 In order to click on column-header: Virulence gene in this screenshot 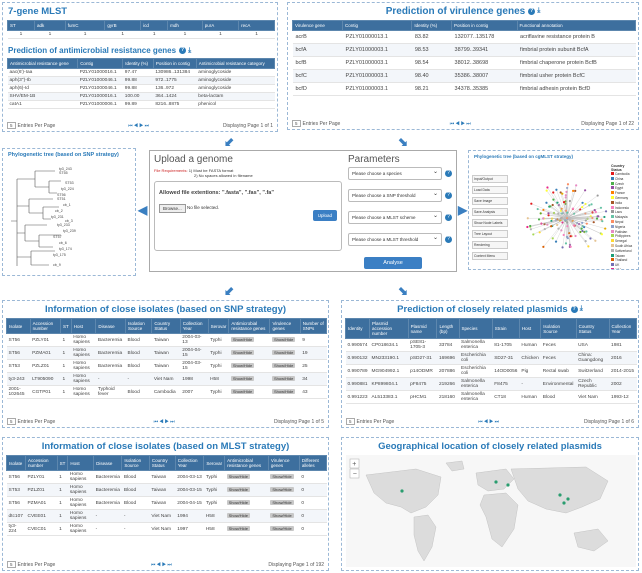, I will do `click(317, 25)`.